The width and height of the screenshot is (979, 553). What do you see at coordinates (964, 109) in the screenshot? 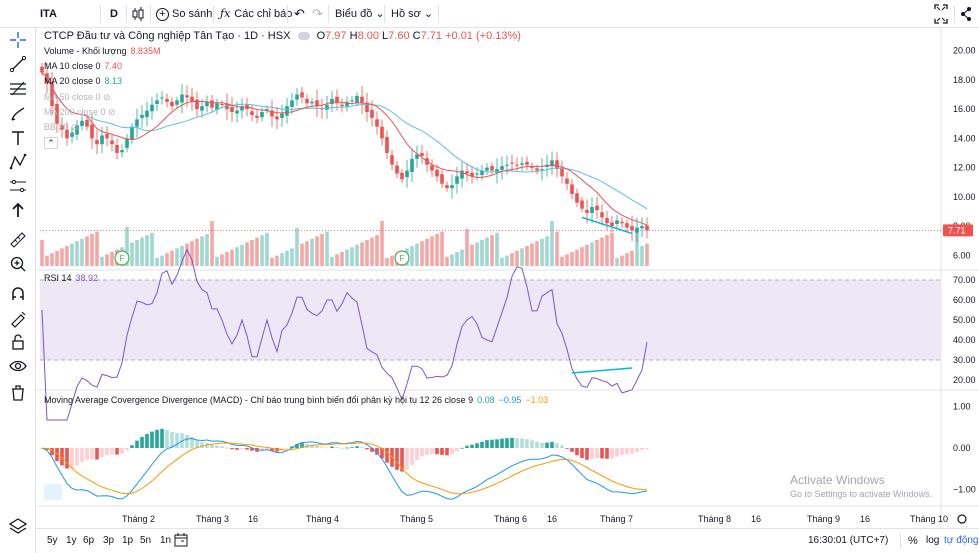
I see `price-tick-label: 16.00` at bounding box center [964, 109].